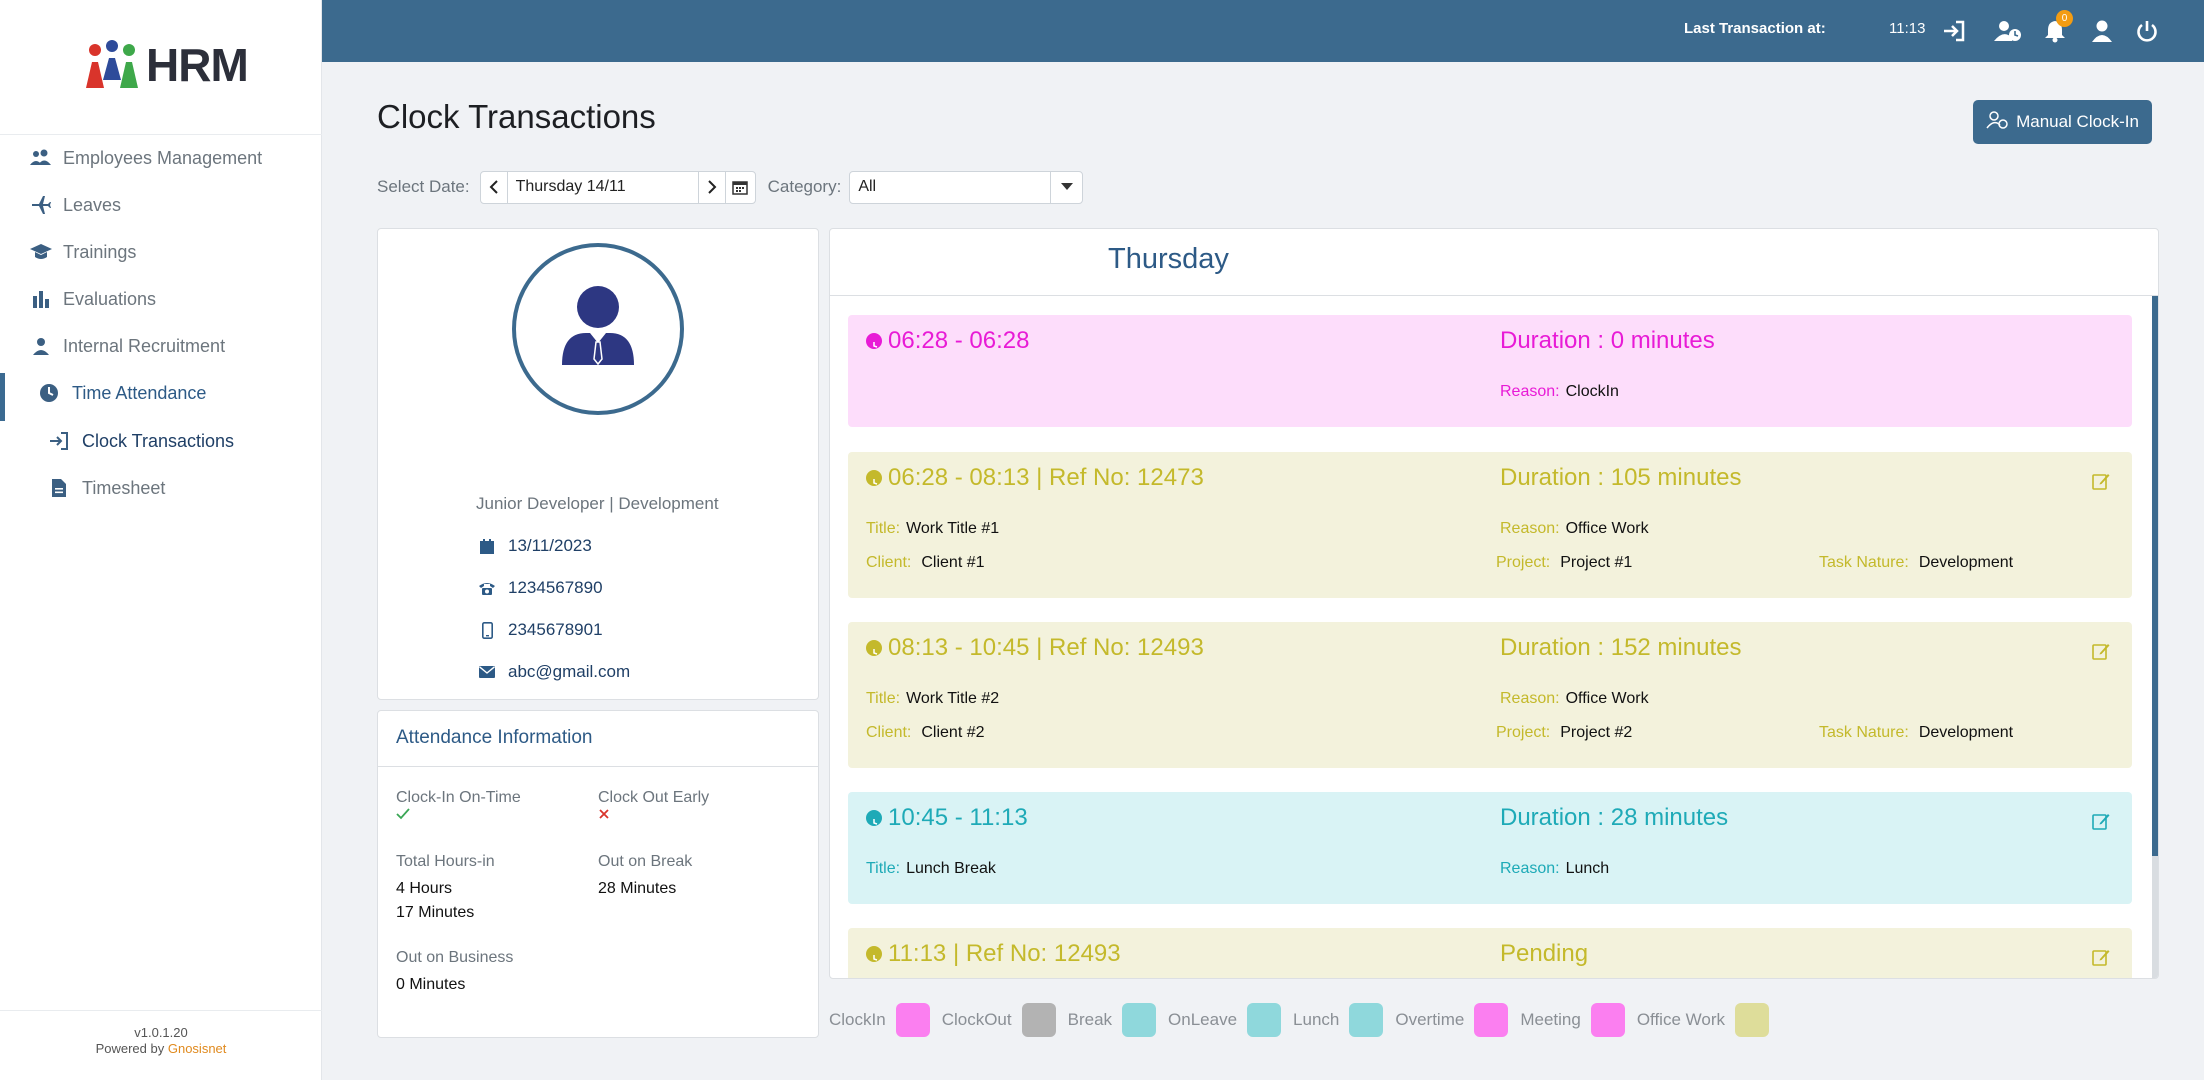 The image size is (2204, 1080). I want to click on sidebar-item-timesheet: Timesheet, so click(161, 488).